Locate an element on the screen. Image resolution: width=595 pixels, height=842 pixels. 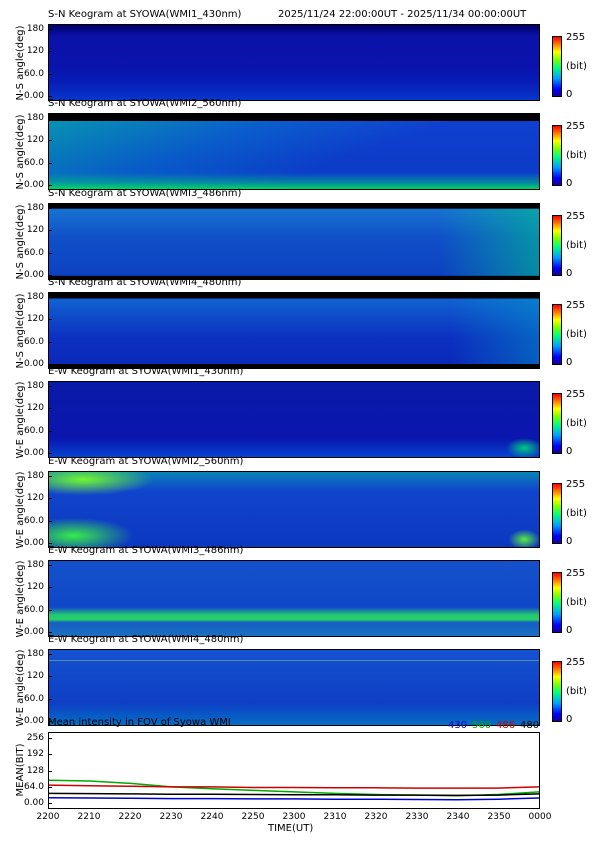
line-chart-title: Mean intensity in FOV of Syowa WMI is located at coordinates (139, 722).